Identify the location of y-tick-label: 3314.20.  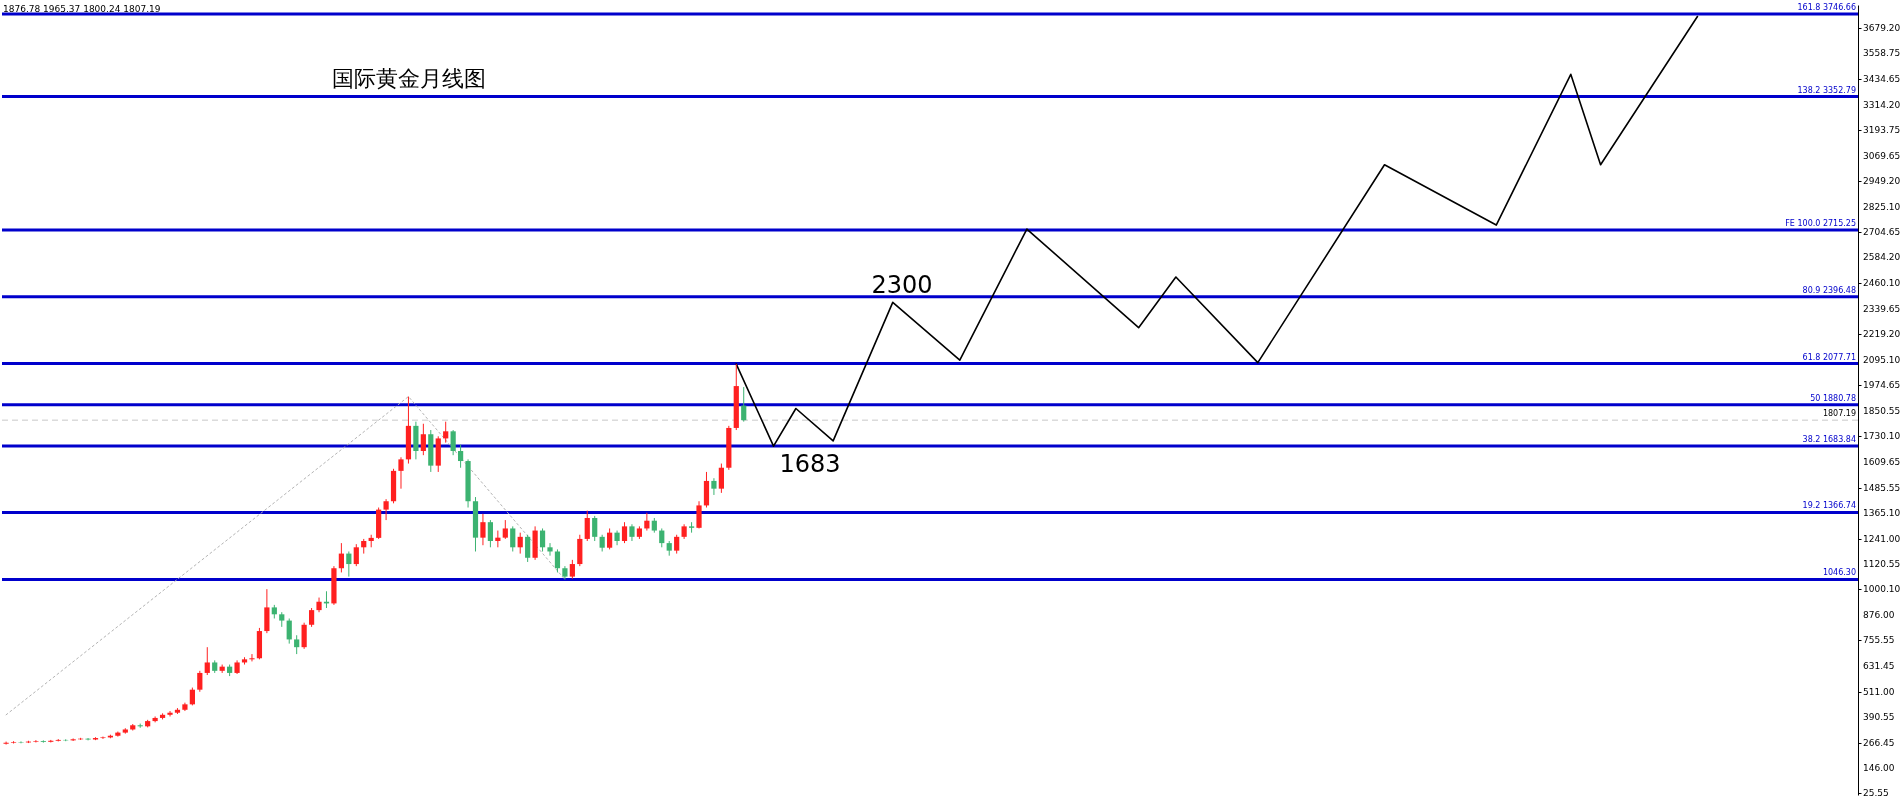
(1881, 104).